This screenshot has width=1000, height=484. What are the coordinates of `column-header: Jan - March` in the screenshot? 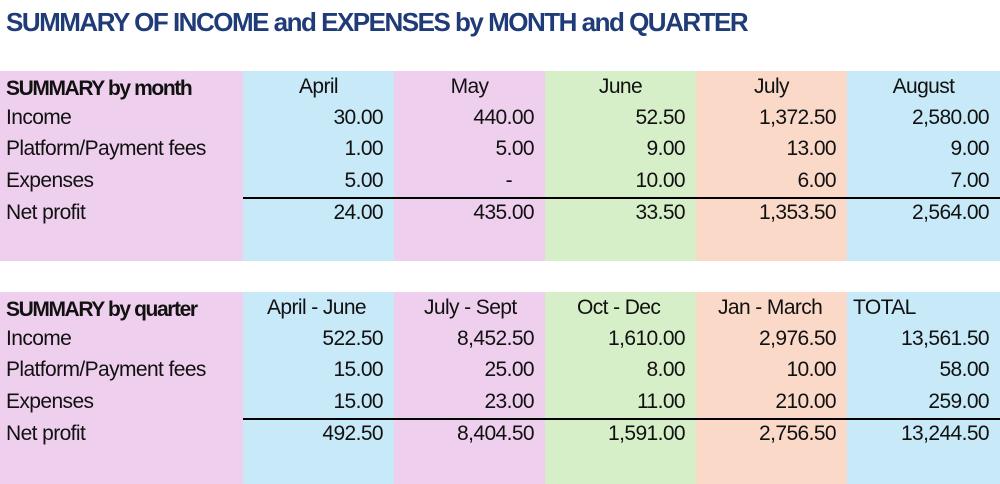 It's located at (770, 307).